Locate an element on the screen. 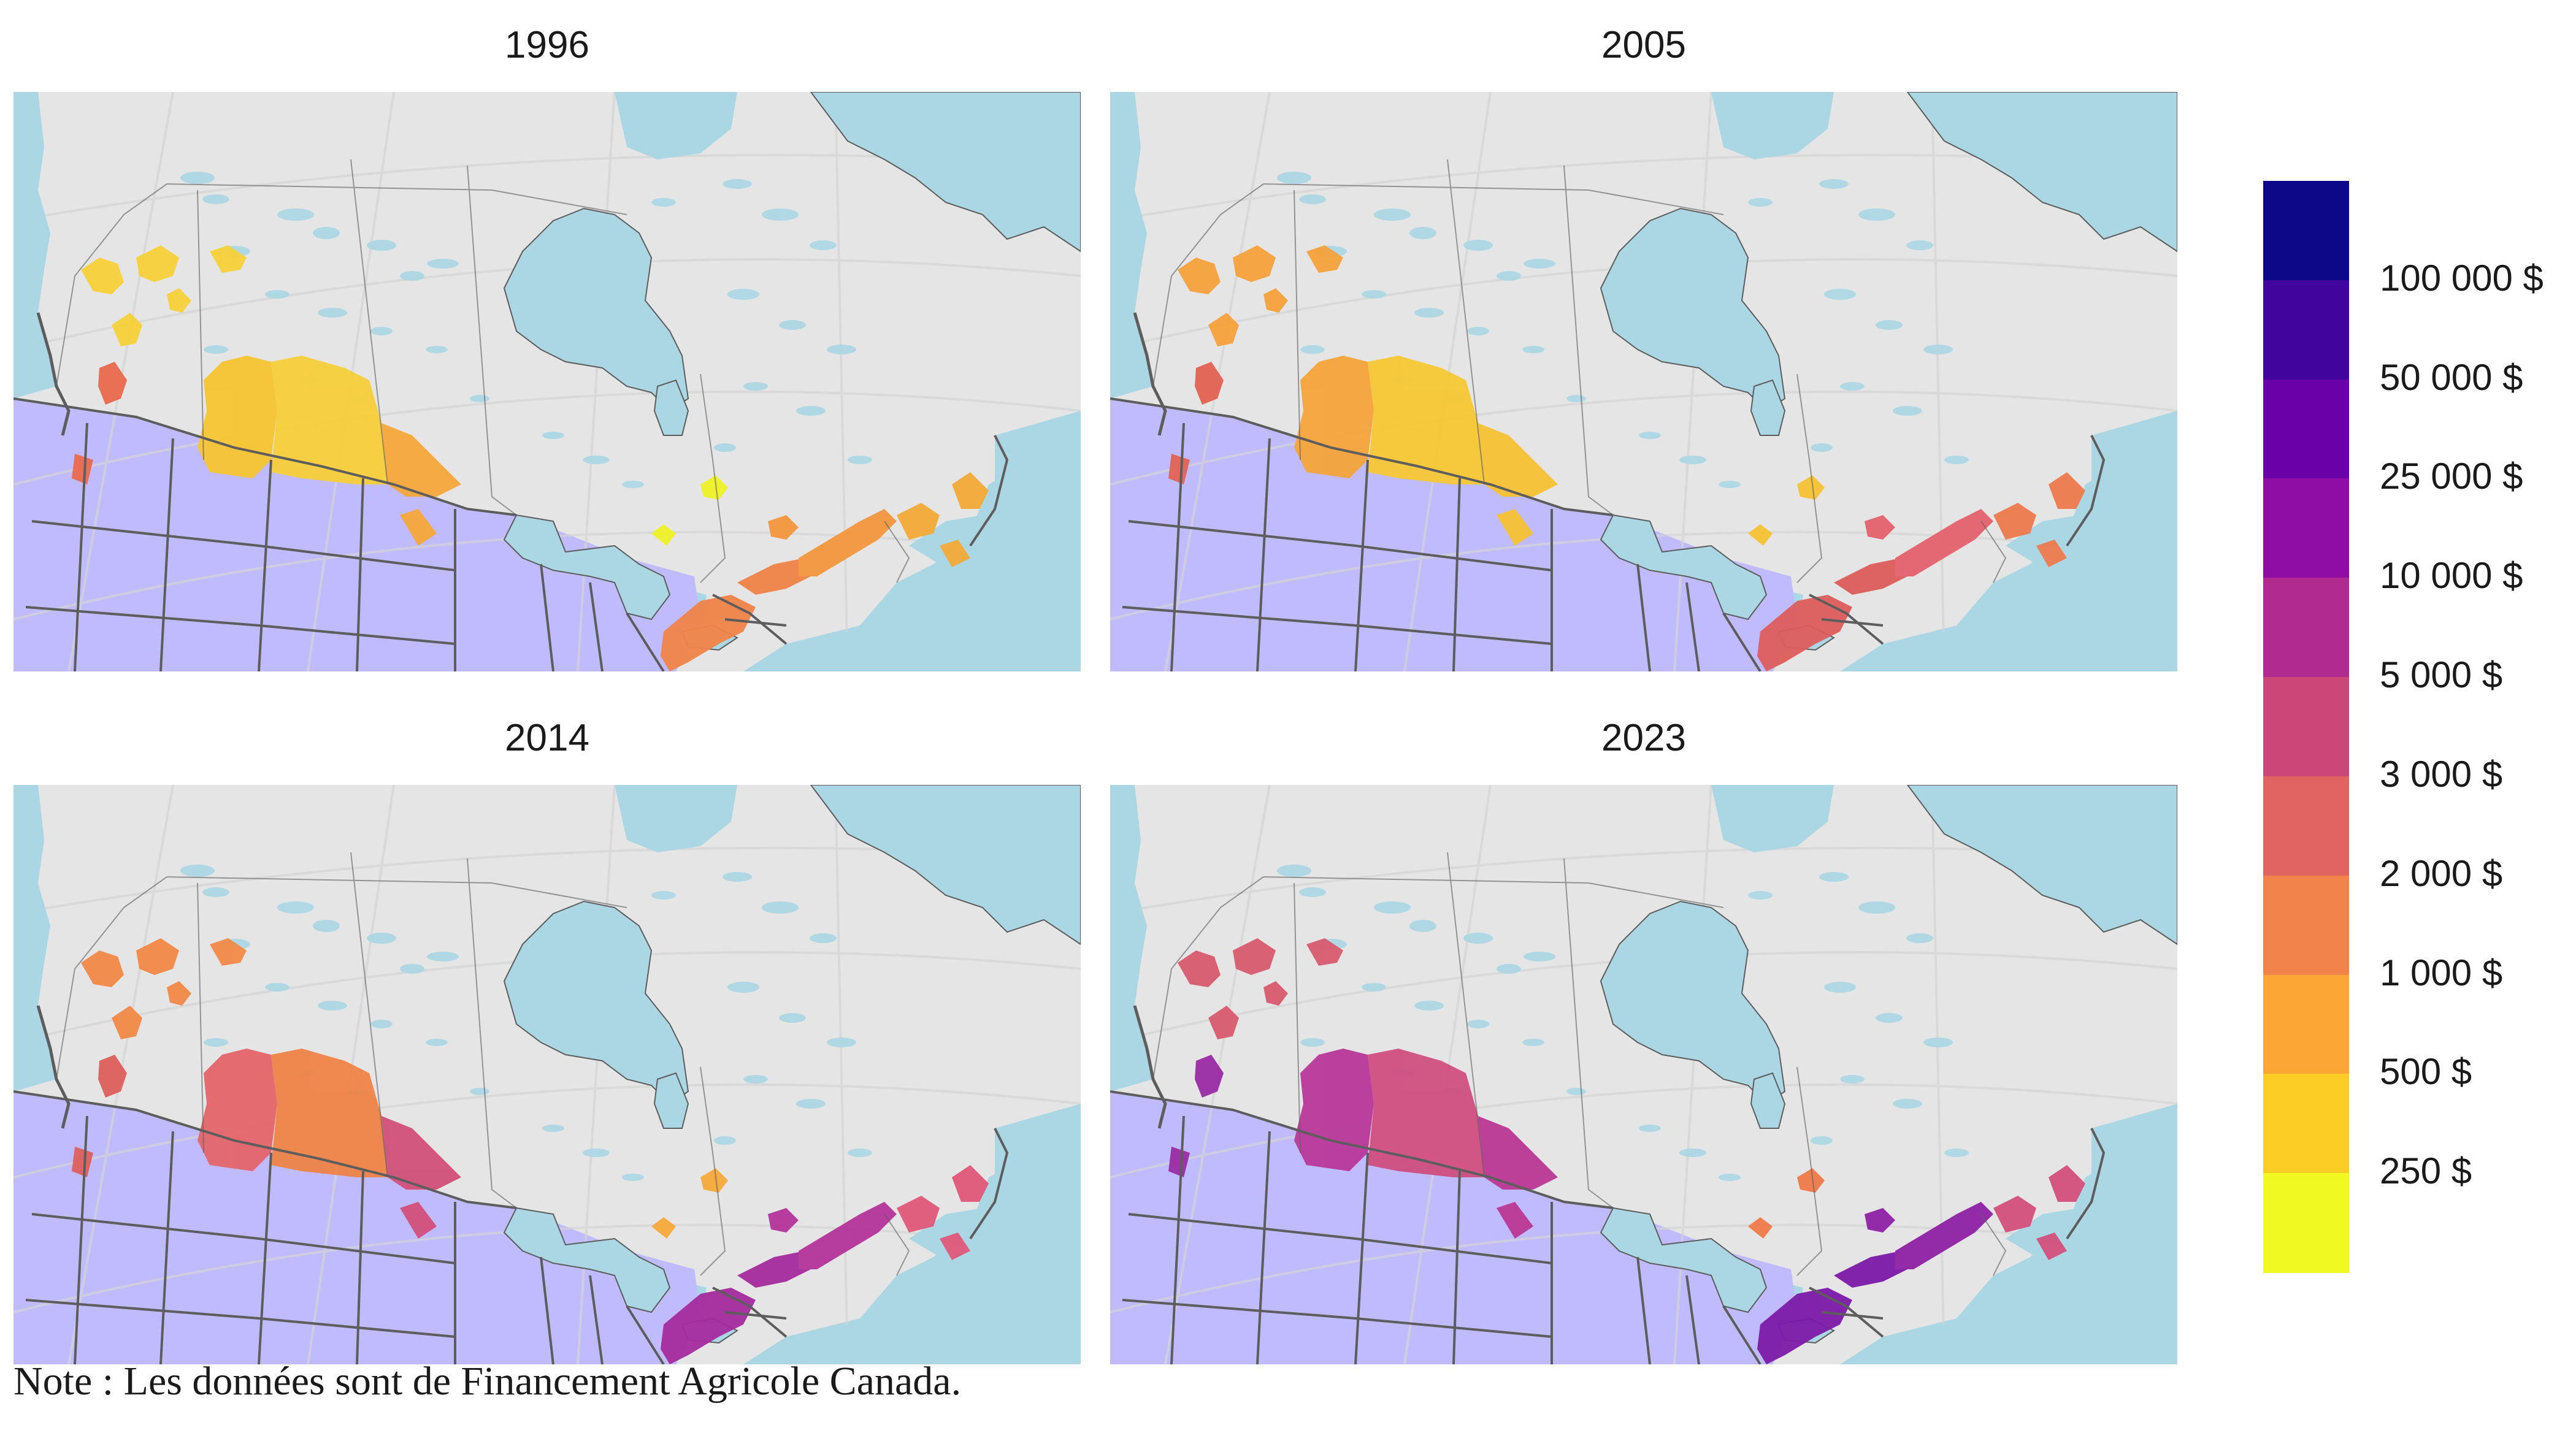  legend-label: 5 000 $ is located at coordinates (2441, 675).